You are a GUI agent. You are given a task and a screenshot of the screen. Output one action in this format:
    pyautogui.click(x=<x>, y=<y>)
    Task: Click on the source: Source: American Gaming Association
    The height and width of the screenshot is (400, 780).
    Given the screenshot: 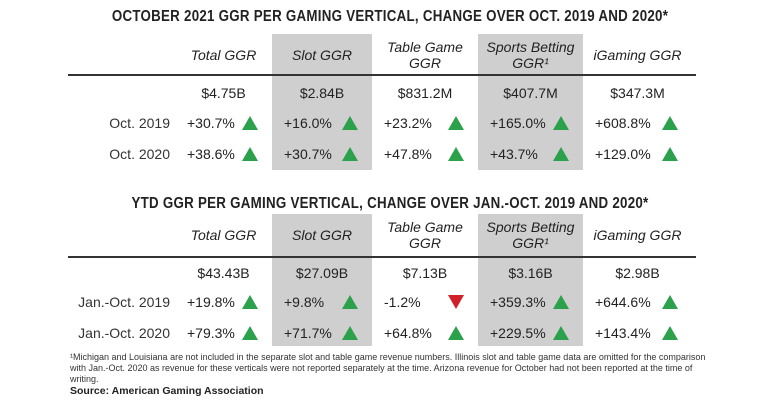 What is the action you would take?
    pyautogui.click(x=167, y=391)
    